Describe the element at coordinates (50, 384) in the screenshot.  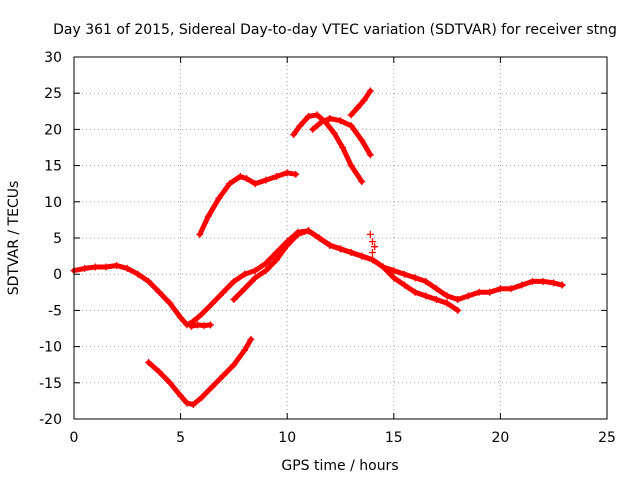
I see `y-tick-label: -15` at that location.